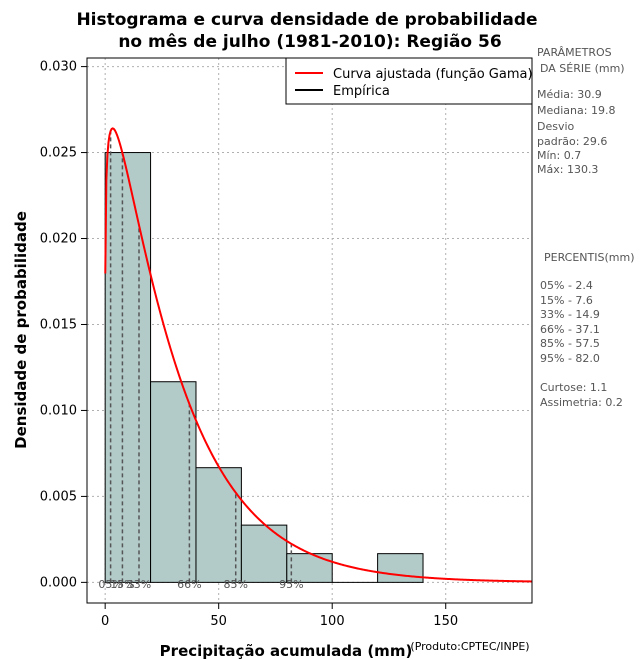 The height and width of the screenshot is (660, 640). Describe the element at coordinates (58, 67) in the screenshot. I see `y-tick-label-6: 0.030` at that location.